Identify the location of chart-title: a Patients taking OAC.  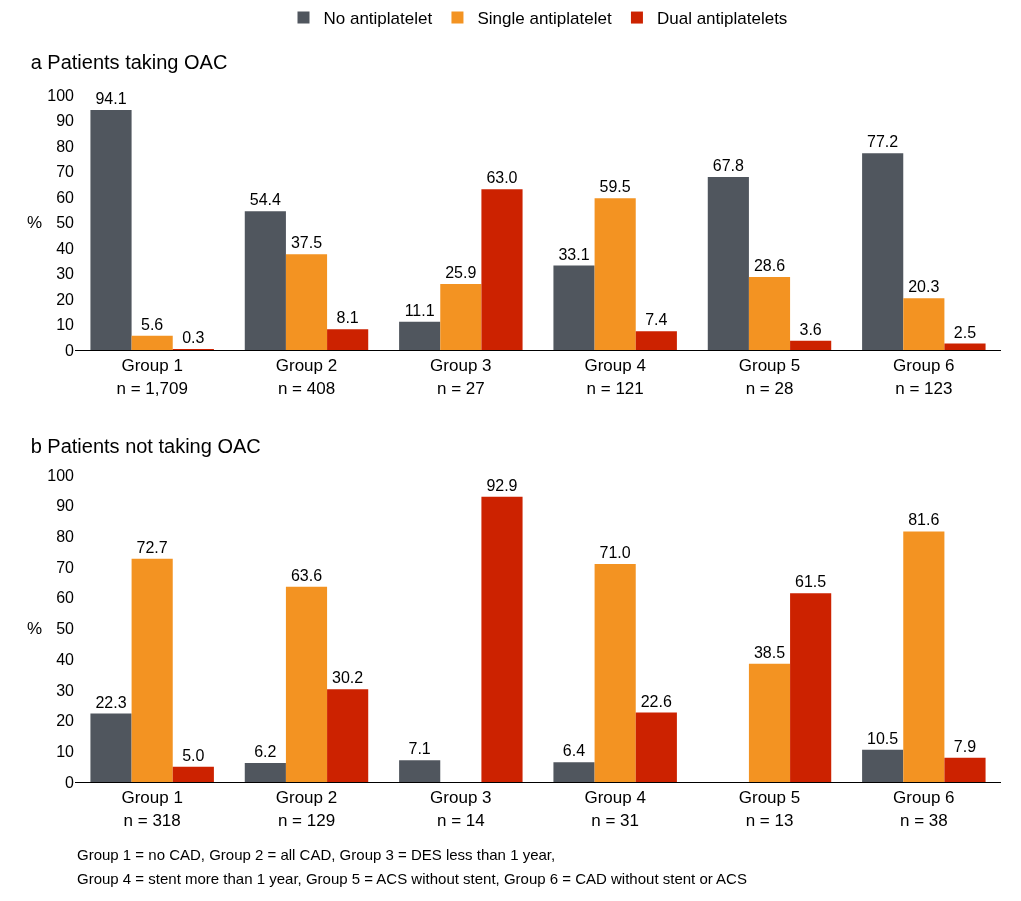
(129, 61).